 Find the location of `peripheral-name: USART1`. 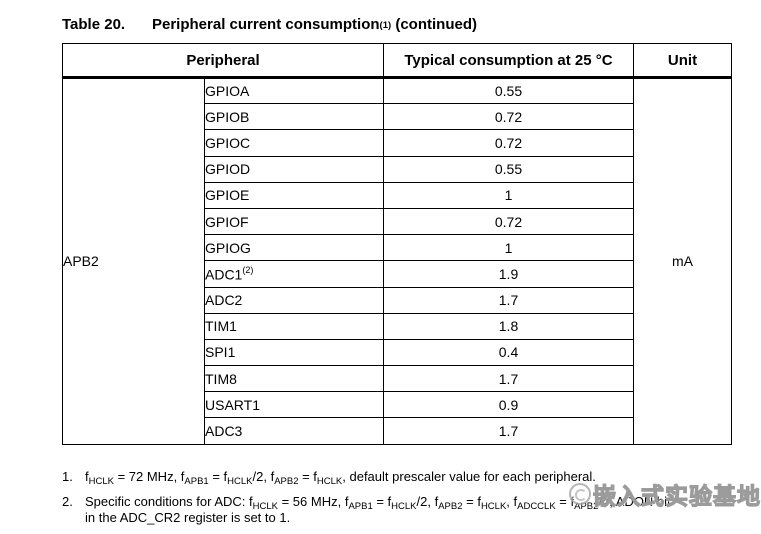

peripheral-name: USART1 is located at coordinates (294, 405).